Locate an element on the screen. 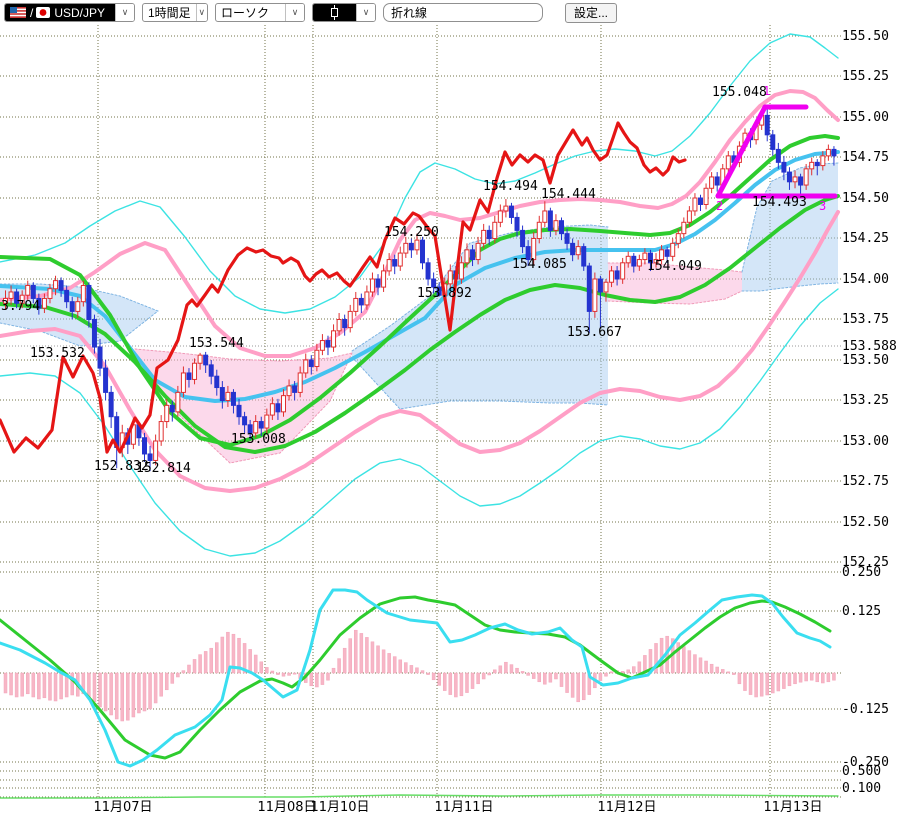 The width and height of the screenshot is (900, 826). x-axis-date-label: 11月08日 is located at coordinates (286, 807).